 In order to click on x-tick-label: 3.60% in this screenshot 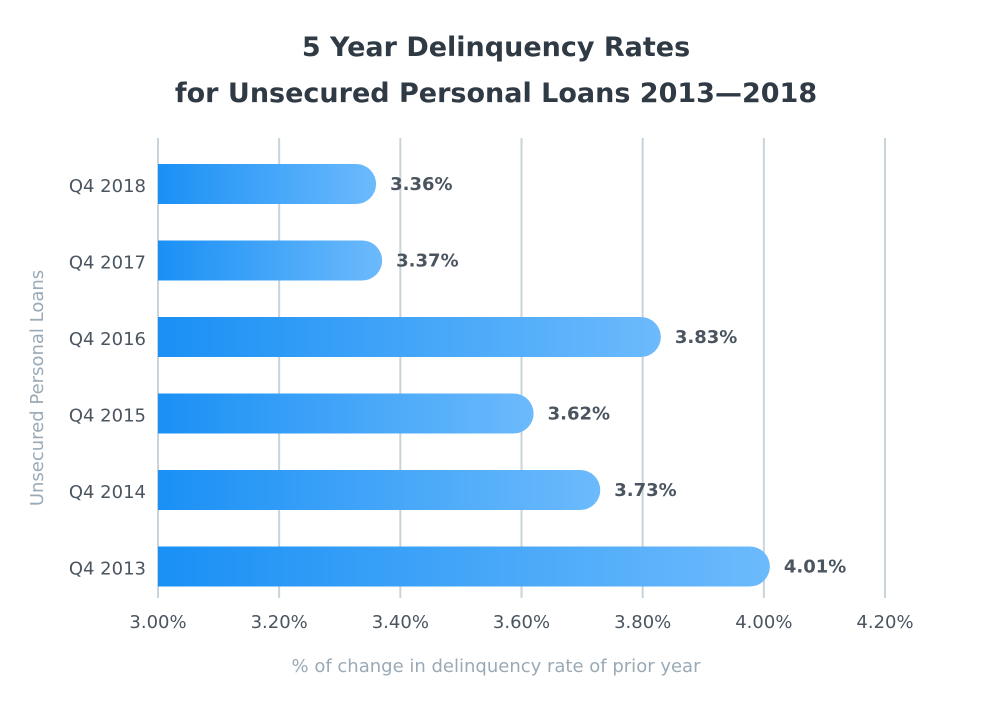, I will do `click(521, 622)`.